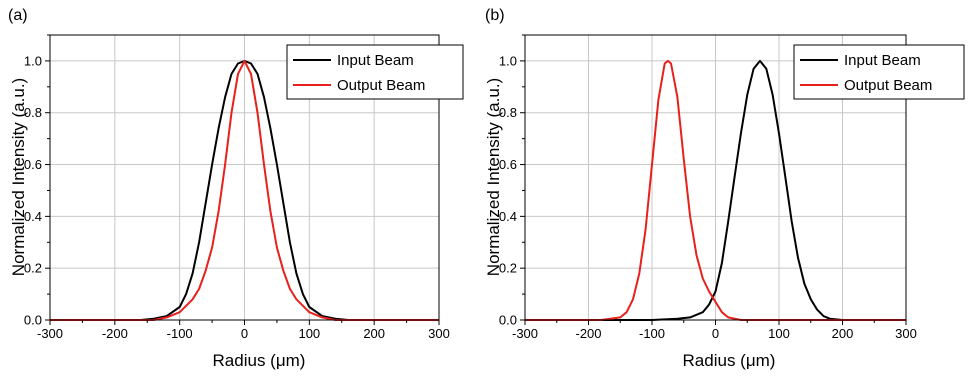 Image resolution: width=969 pixels, height=377 pixels. What do you see at coordinates (508, 112) in the screenshot?
I see `panel-b-y-tick-label: 0.8` at bounding box center [508, 112].